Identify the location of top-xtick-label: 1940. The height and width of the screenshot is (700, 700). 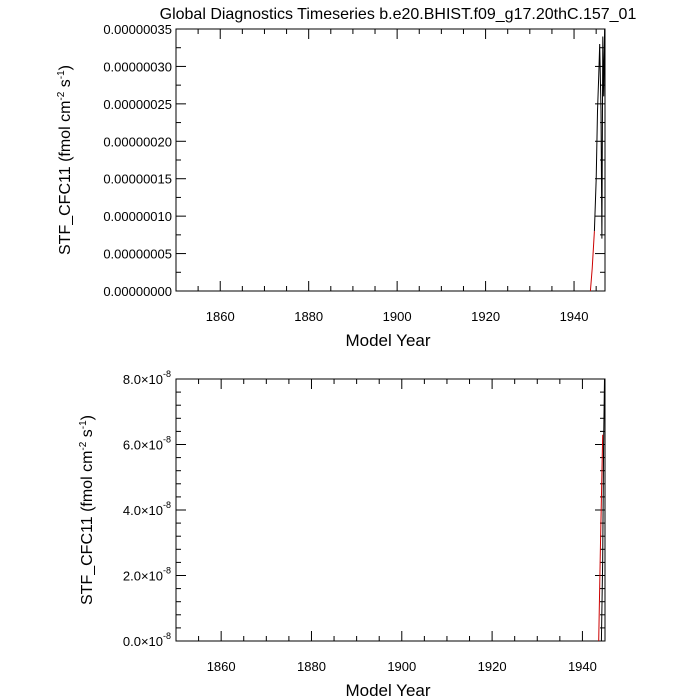
(574, 316).